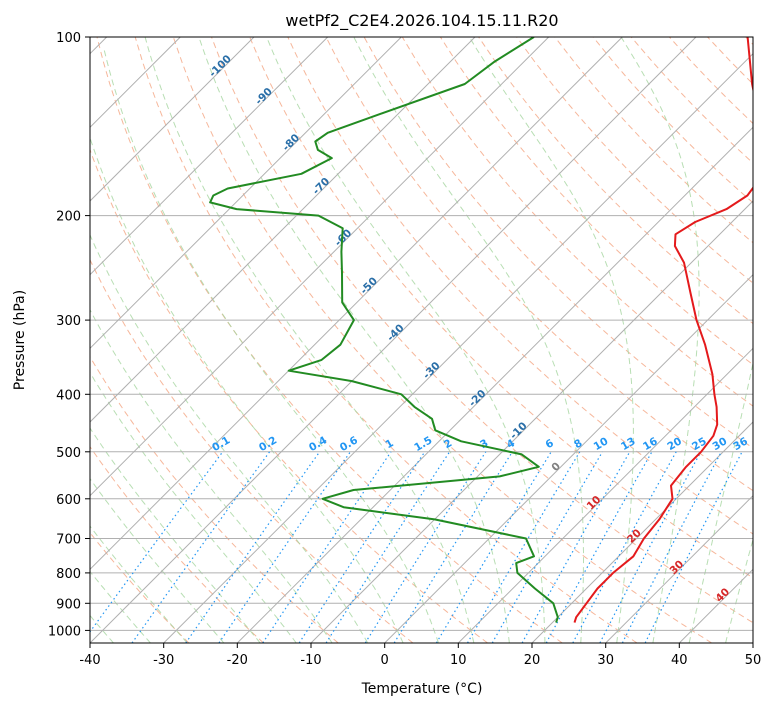 Image resolution: width=775 pixels, height=708 pixels. I want to click on y-tick-label: 500, so click(68, 453).